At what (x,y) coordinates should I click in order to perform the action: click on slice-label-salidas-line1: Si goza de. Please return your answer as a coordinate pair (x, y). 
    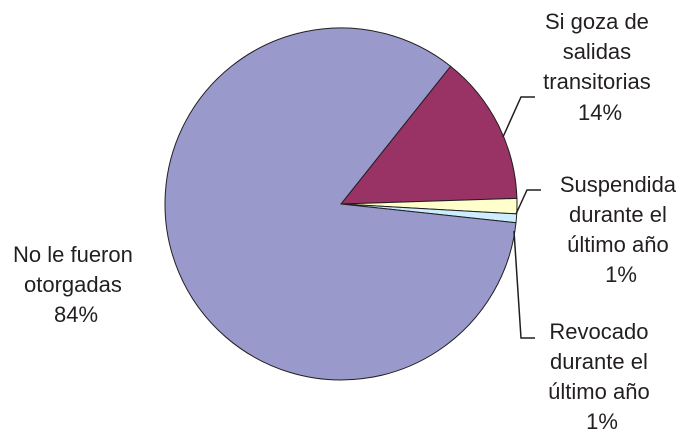
    Looking at the image, I should click on (597, 21).